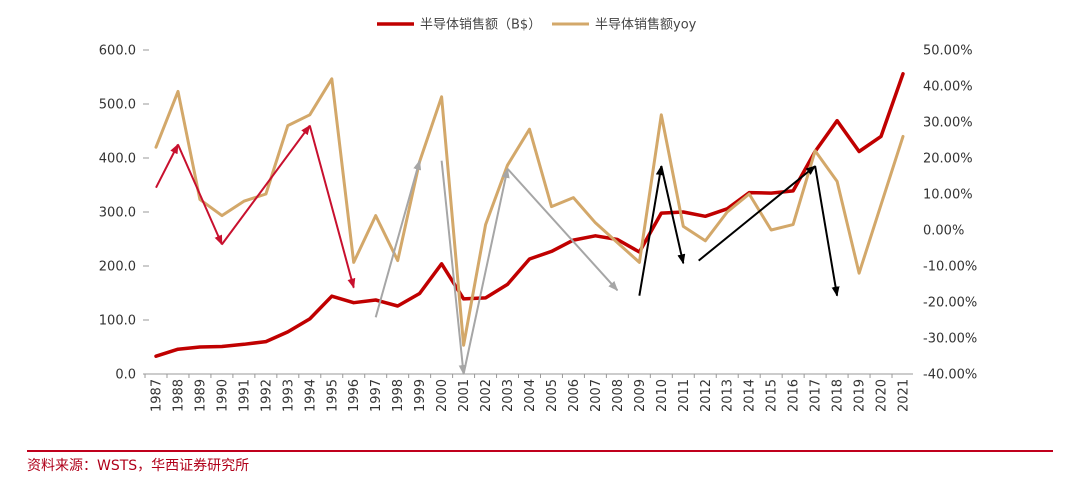  I want to click on x-tick-label: 2006, so click(574, 395).